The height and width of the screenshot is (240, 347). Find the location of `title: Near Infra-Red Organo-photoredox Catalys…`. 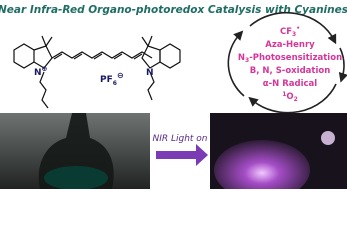

title: Near Infra-Red Organo-photoredox Catalys… is located at coordinates (173, 10).